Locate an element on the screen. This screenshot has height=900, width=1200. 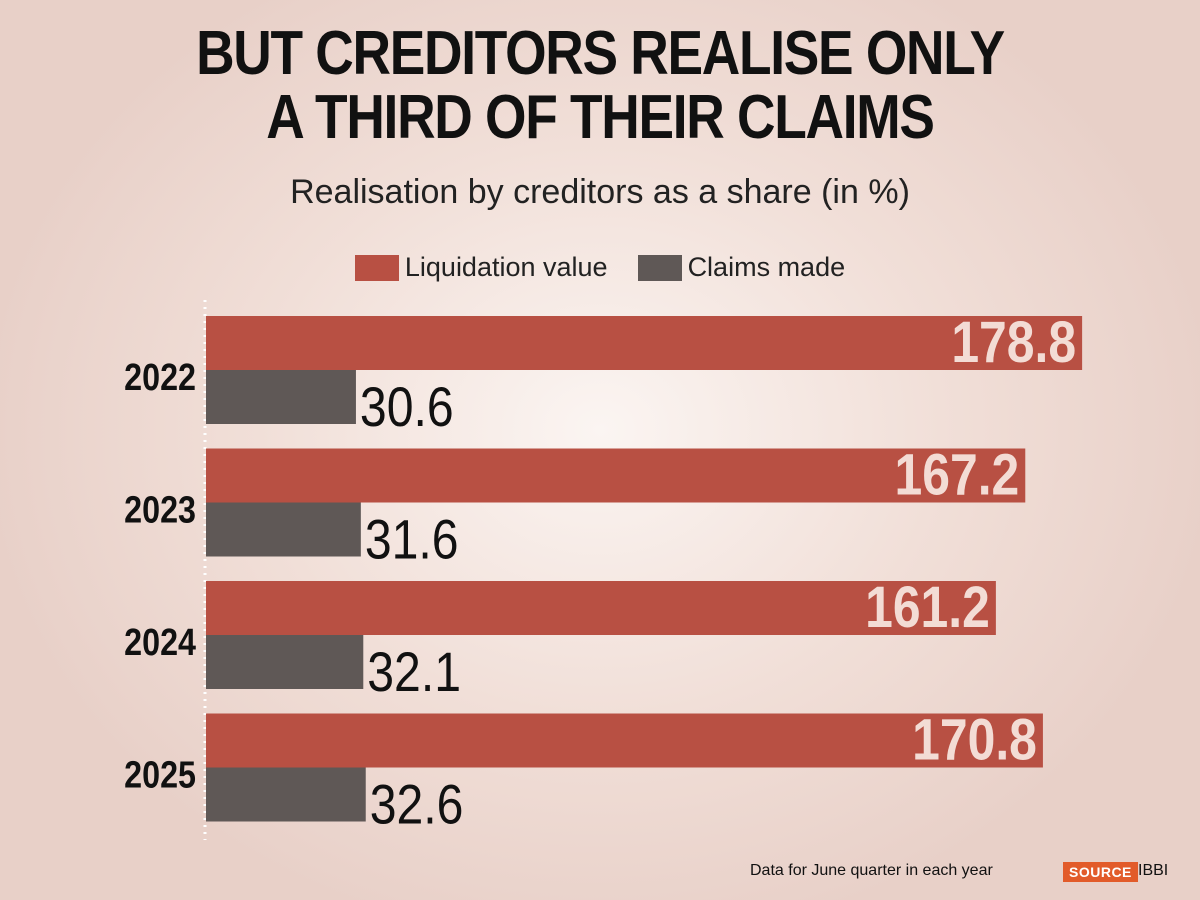
title-line-1: BUT CREDITORS REALISE ONLY is located at coordinates (600, 53).